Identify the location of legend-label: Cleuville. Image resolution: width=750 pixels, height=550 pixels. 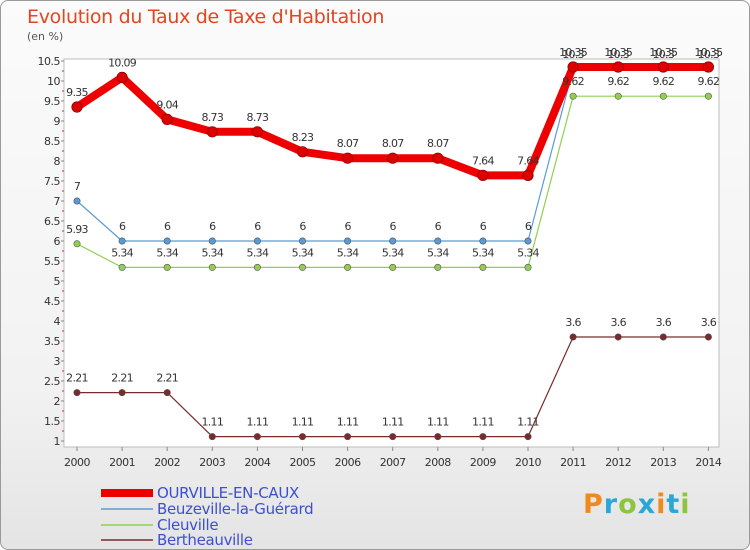
(187, 525).